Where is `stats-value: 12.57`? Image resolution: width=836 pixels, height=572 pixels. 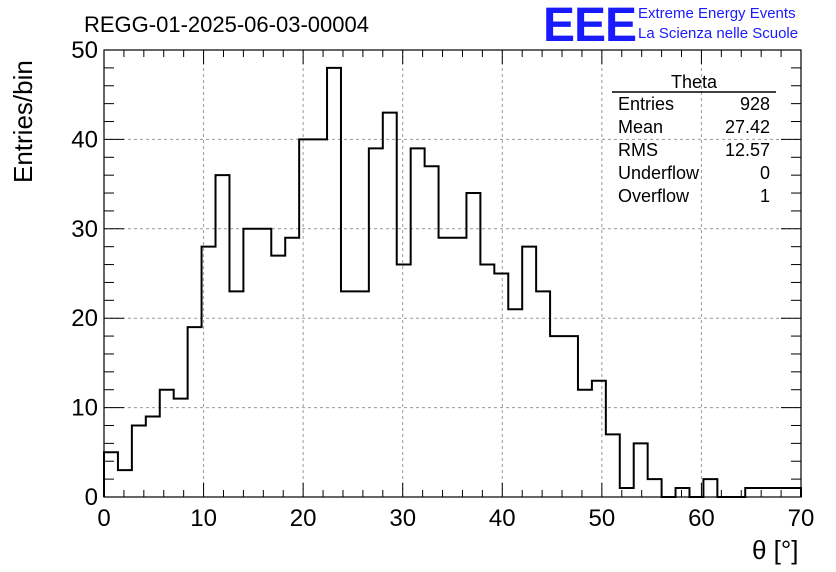
stats-value: 12.57 is located at coordinates (747, 150).